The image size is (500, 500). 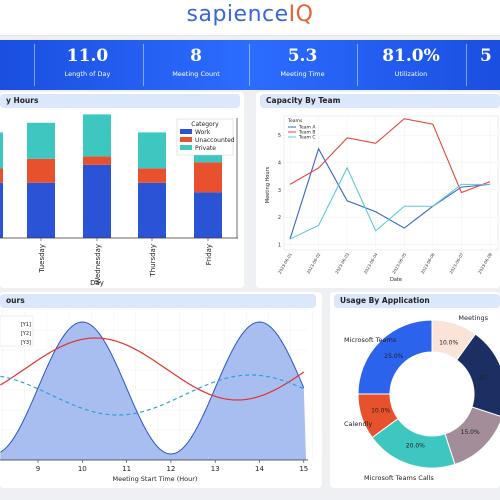 What do you see at coordinates (306, 133) in the screenshot?
I see `legend-label: Team B` at bounding box center [306, 133].